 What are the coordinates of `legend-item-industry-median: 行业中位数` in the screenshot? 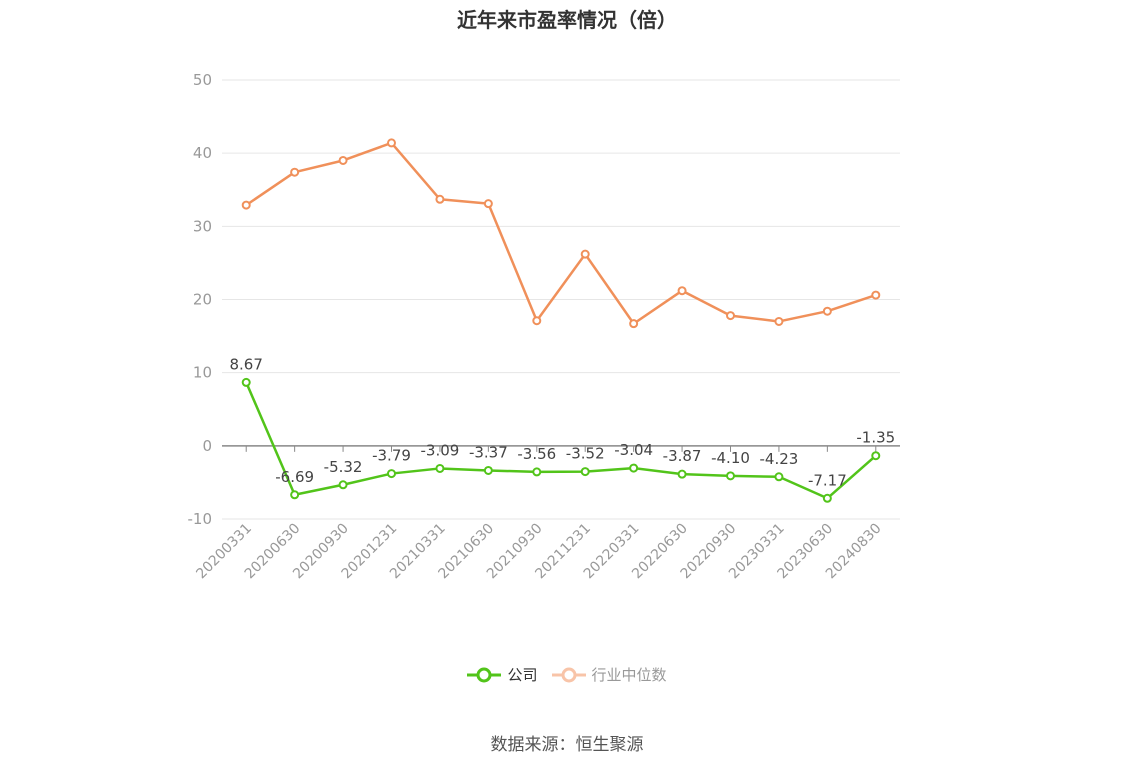 It's located at (609, 674).